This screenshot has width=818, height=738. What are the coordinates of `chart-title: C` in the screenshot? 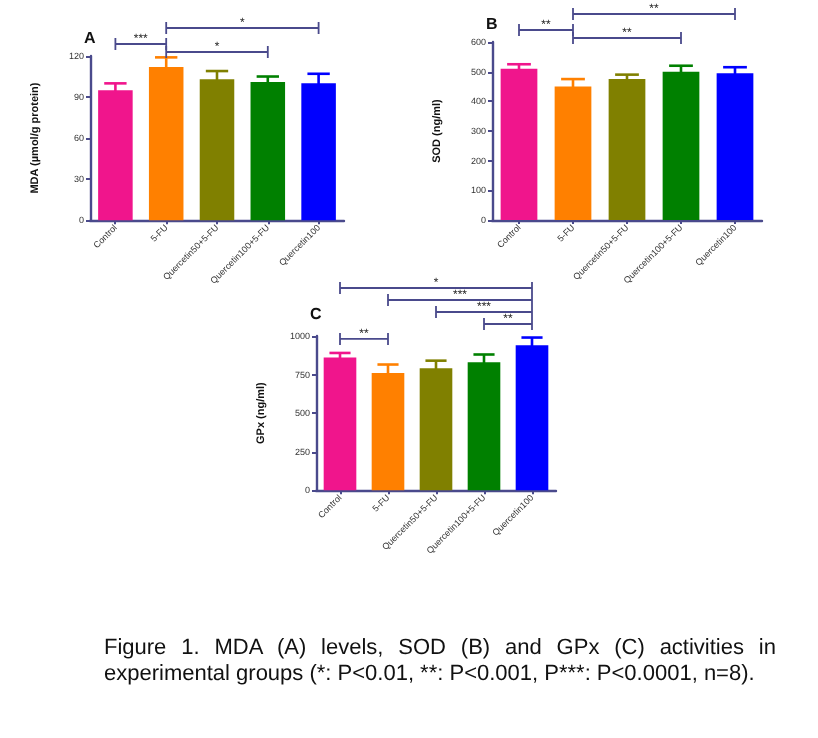 It's located at (316, 314).